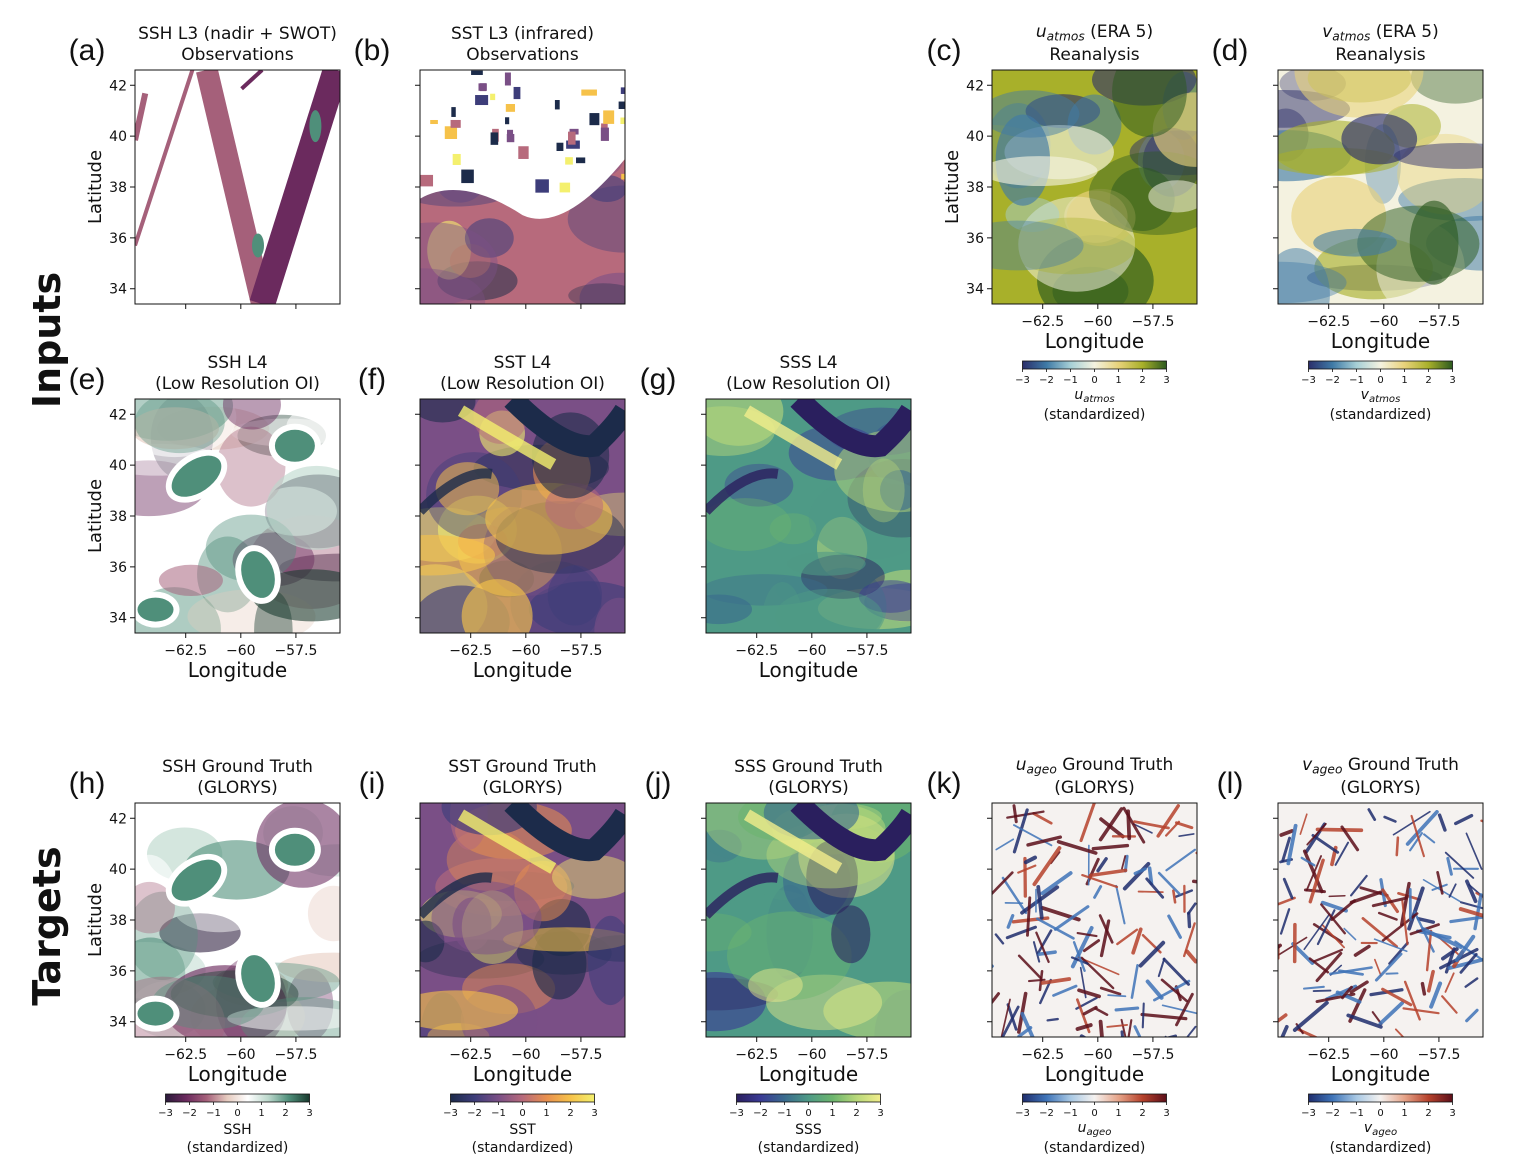 This screenshot has height=1170, width=1520. Describe the element at coordinates (1381, 396) in the screenshot. I see `colorbar-label: vatmos` at that location.